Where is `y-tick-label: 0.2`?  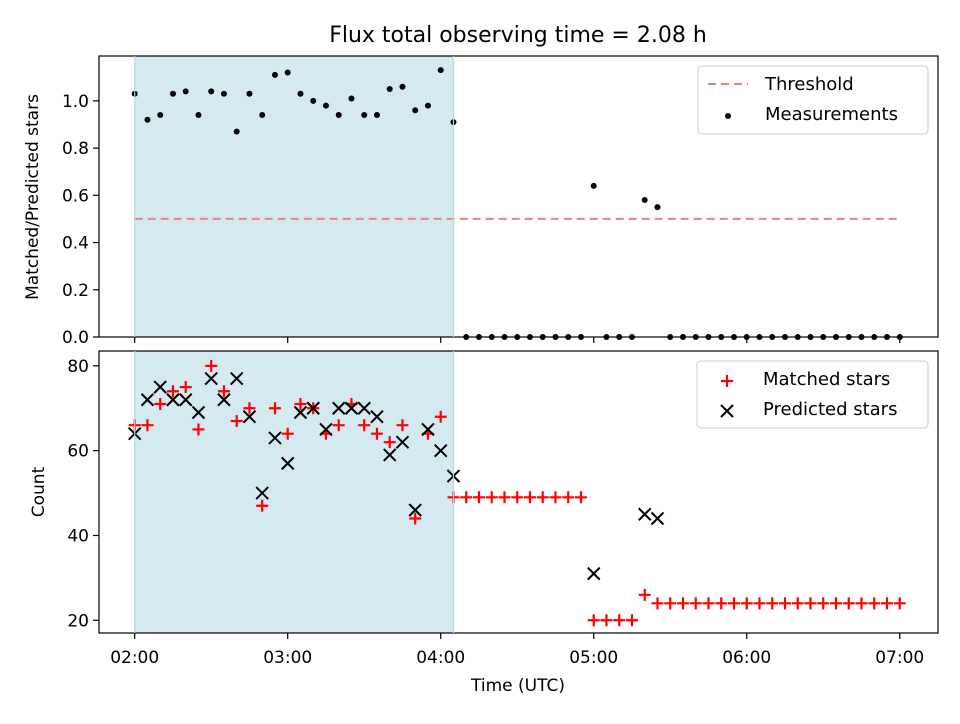
y-tick-label: 0.2 is located at coordinates (75, 291).